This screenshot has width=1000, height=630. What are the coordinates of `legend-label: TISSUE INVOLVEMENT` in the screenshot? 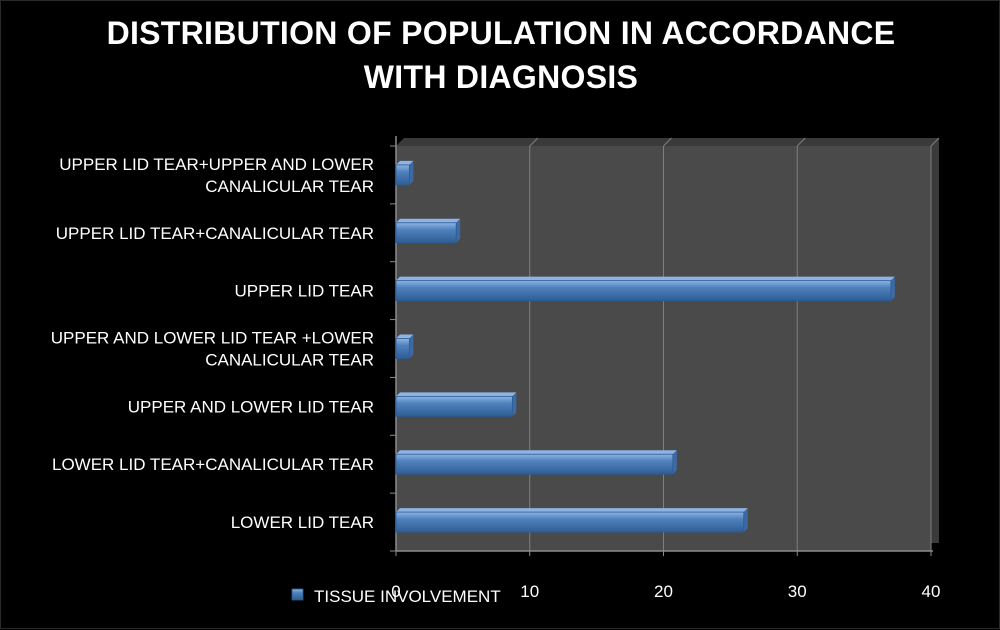 It's located at (407, 596).